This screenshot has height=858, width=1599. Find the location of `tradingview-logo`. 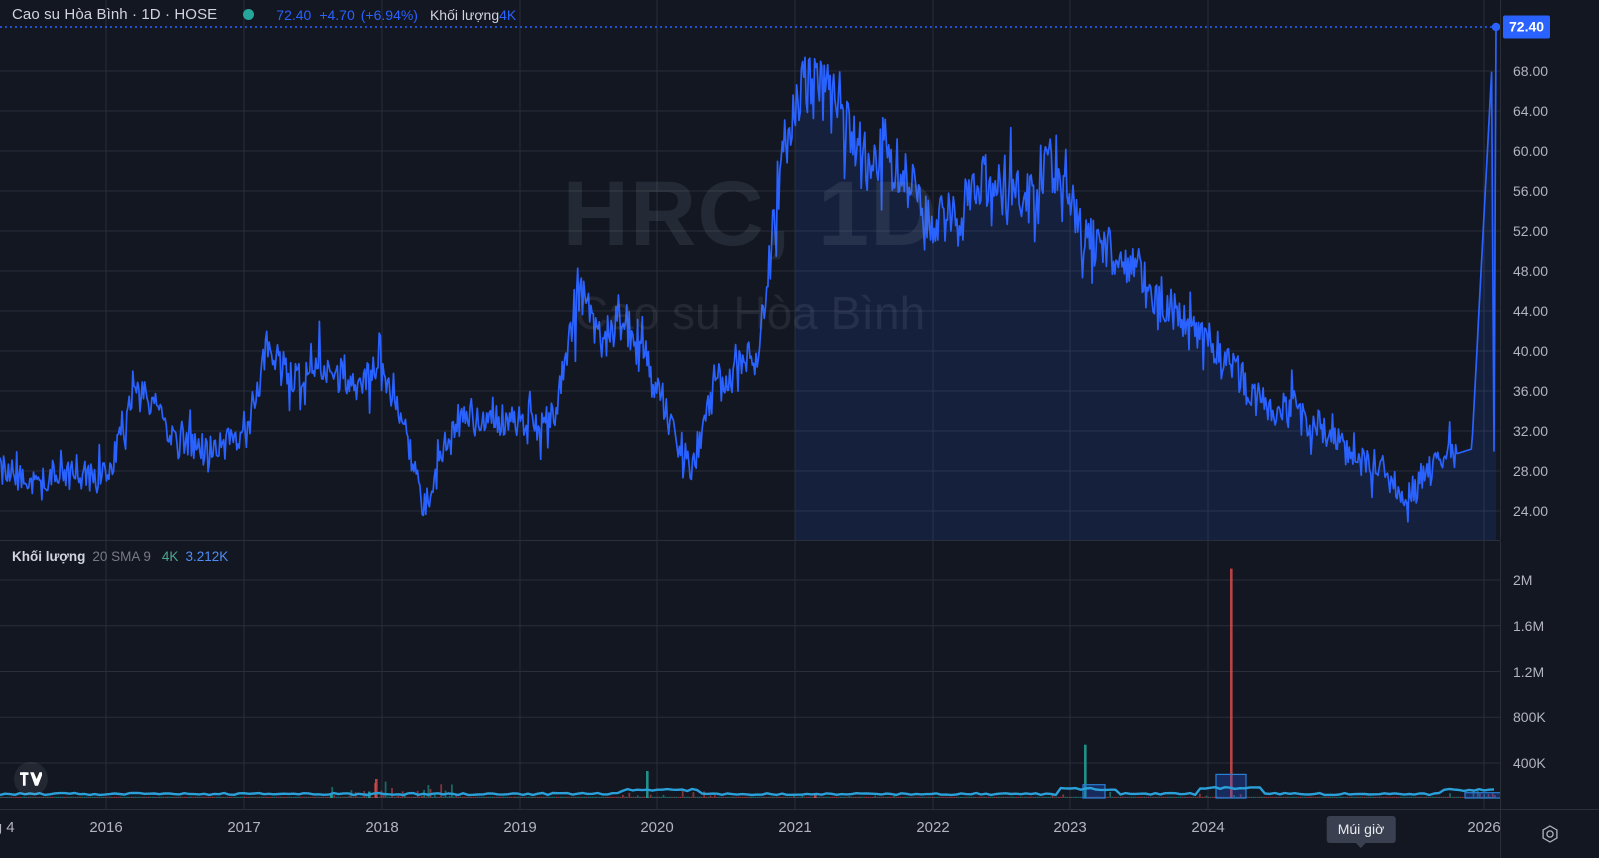

tradingview-logo is located at coordinates (31, 779).